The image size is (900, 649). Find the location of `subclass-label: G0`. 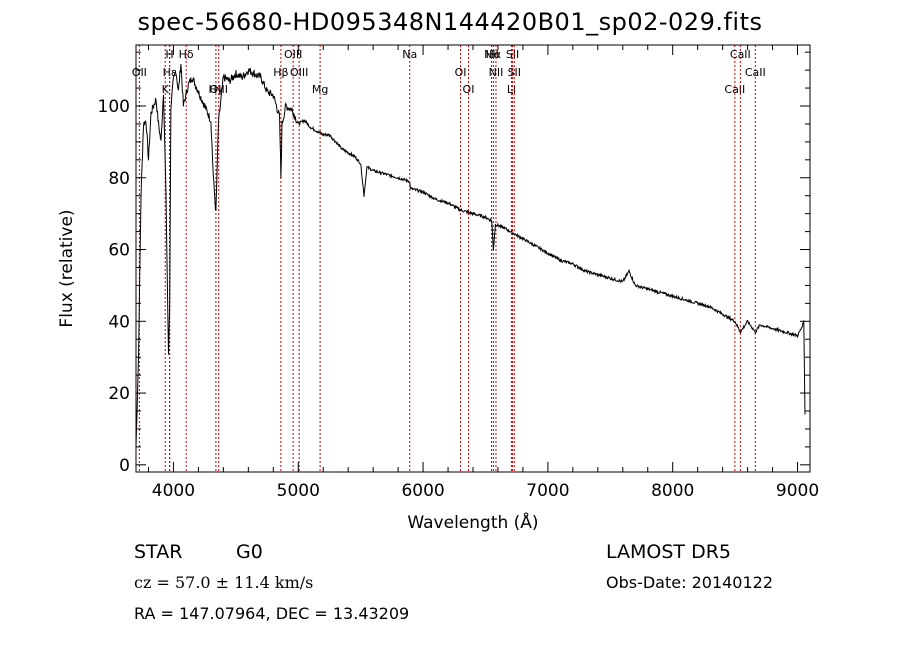

subclass-label: G0 is located at coordinates (249, 552).